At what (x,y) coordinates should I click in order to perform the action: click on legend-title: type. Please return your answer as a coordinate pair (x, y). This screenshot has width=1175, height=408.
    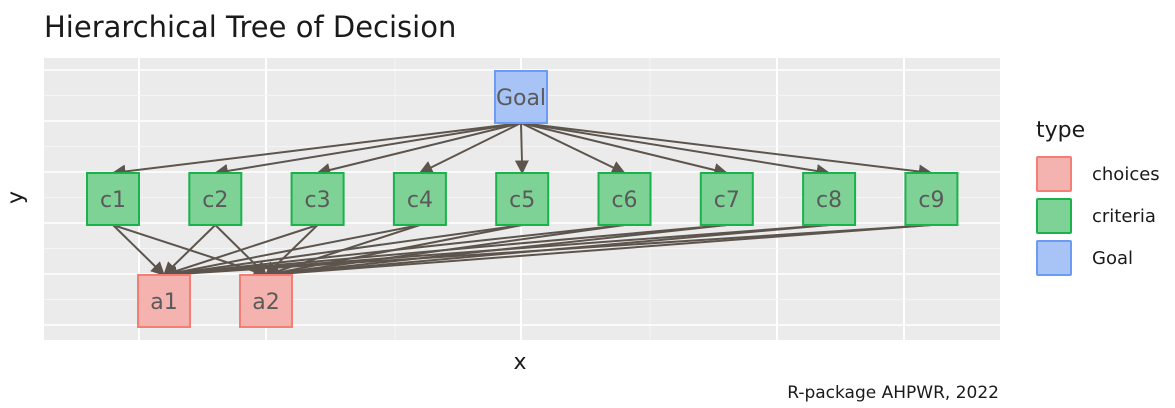
    Looking at the image, I should click on (1061, 130).